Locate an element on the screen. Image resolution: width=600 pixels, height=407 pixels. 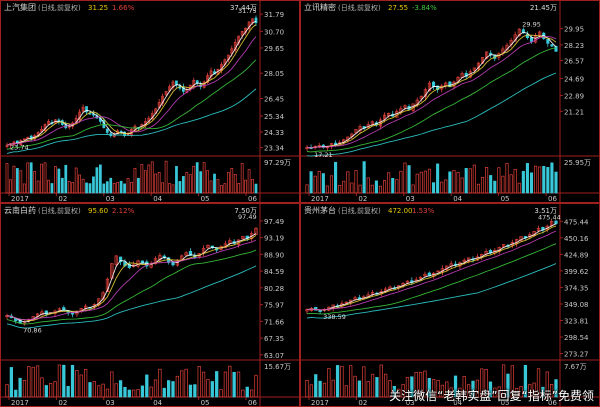
low-price-label: 338.59 is located at coordinates (334, 317).